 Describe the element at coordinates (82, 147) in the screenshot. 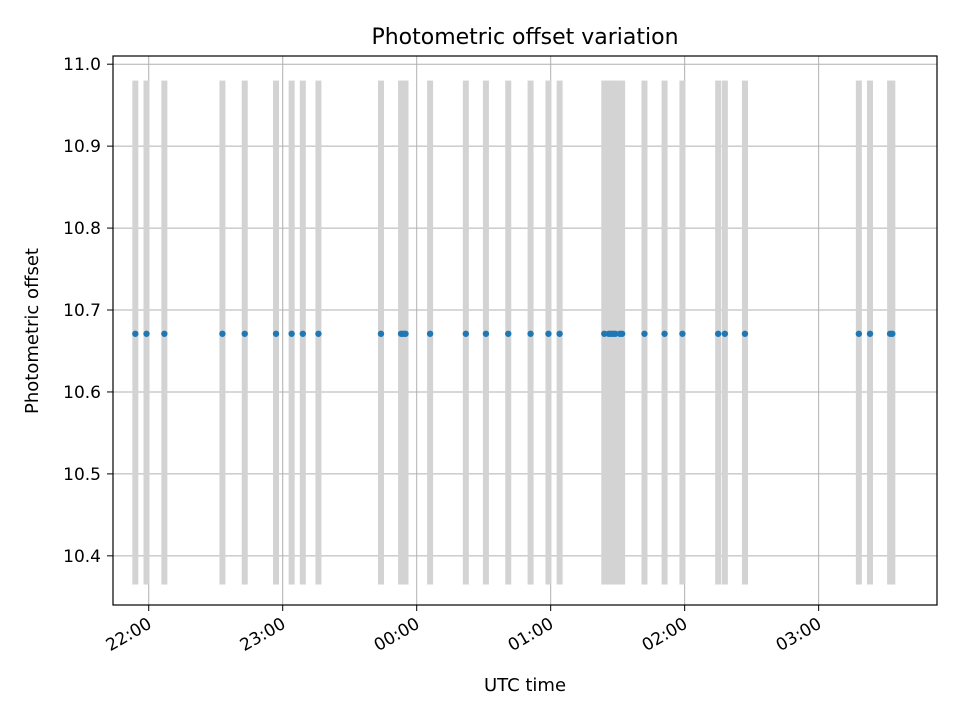

I see `y-tick-label: 10.9` at that location.